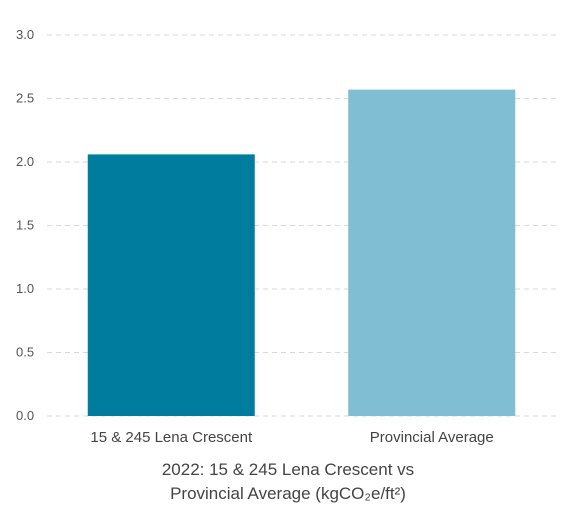  I want to click on y-axis-ticks: 0.0 0.5 1.0 1.5 2.0 2.5 3.0, so click(25, 225).